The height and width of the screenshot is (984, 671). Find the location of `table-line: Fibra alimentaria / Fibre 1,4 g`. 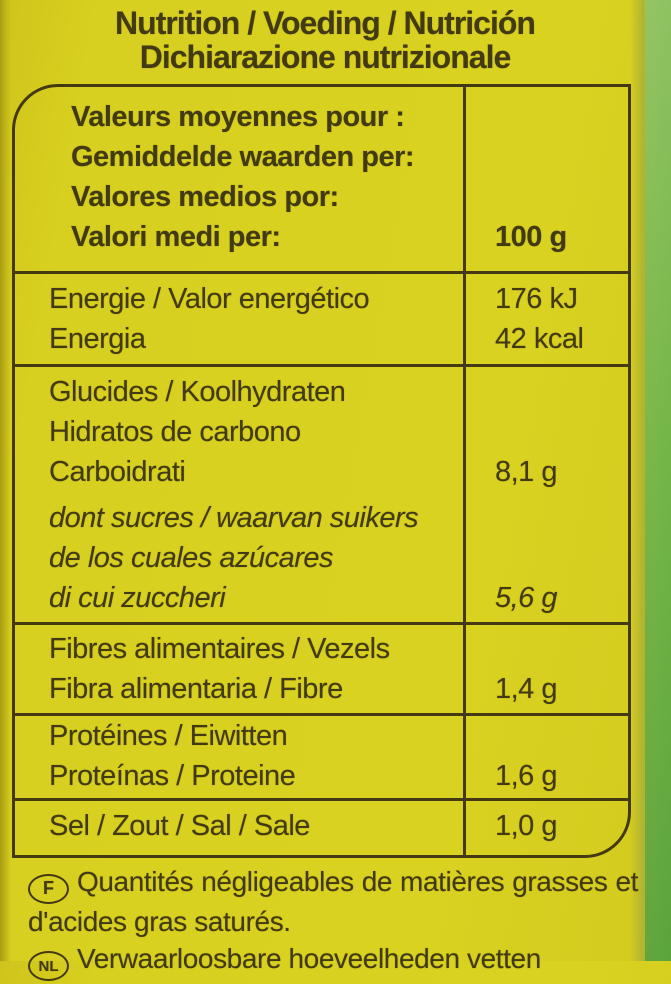

table-line: Fibra alimentaria / Fibre 1,4 g is located at coordinates (321, 689).